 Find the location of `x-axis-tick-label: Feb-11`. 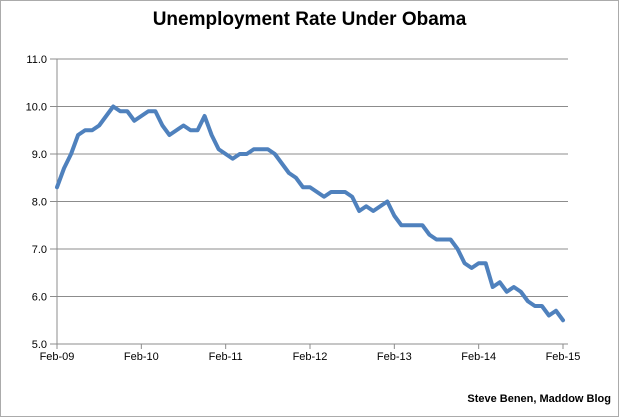

x-axis-tick-label: Feb-11 is located at coordinates (226, 357).